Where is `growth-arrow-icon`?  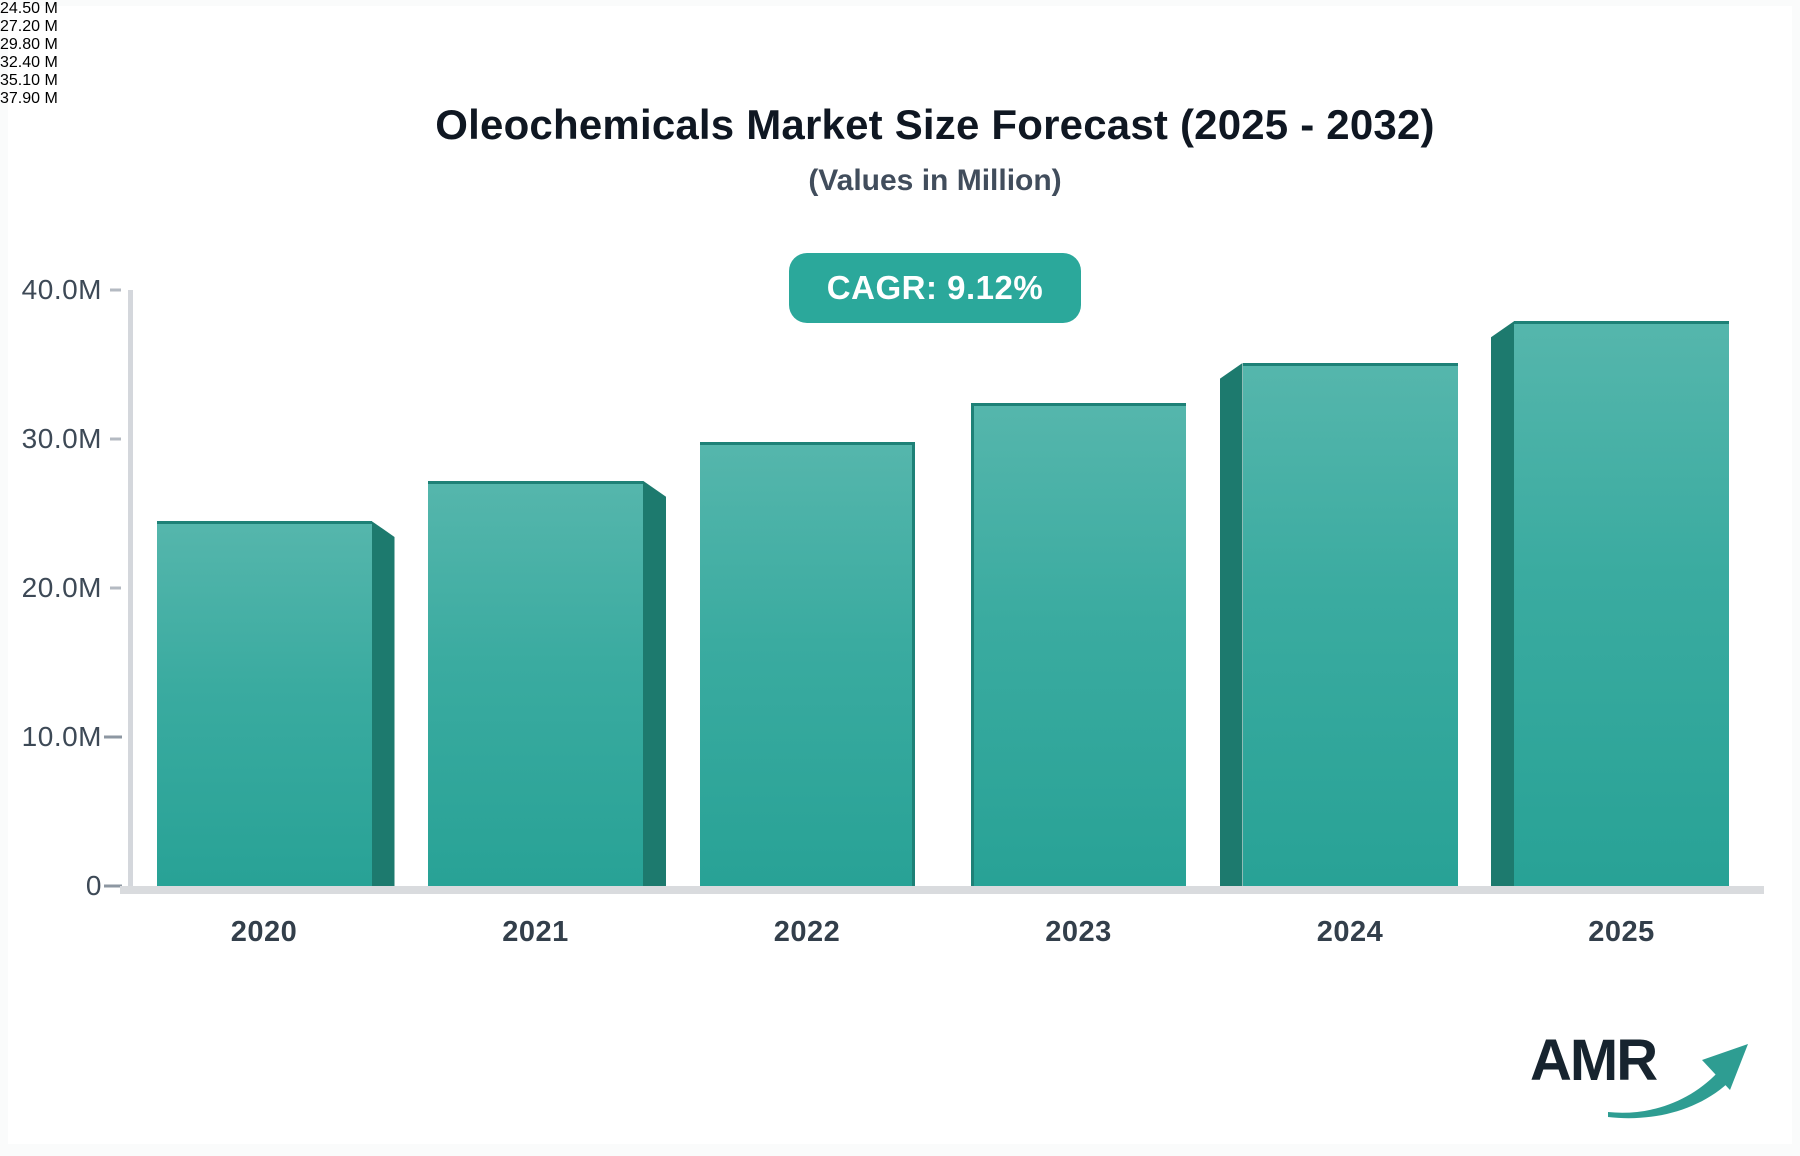 growth-arrow-icon is located at coordinates (1678, 1081).